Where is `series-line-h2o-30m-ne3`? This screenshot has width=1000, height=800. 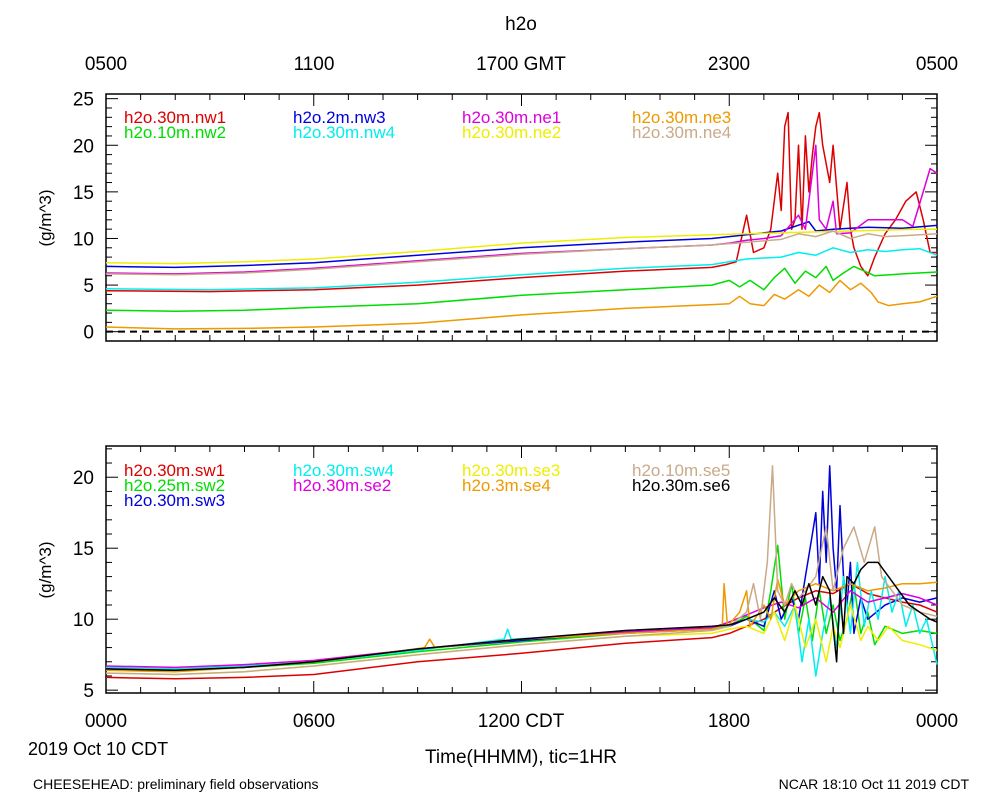
series-line-h2o-30m-ne3 is located at coordinates (521, 304).